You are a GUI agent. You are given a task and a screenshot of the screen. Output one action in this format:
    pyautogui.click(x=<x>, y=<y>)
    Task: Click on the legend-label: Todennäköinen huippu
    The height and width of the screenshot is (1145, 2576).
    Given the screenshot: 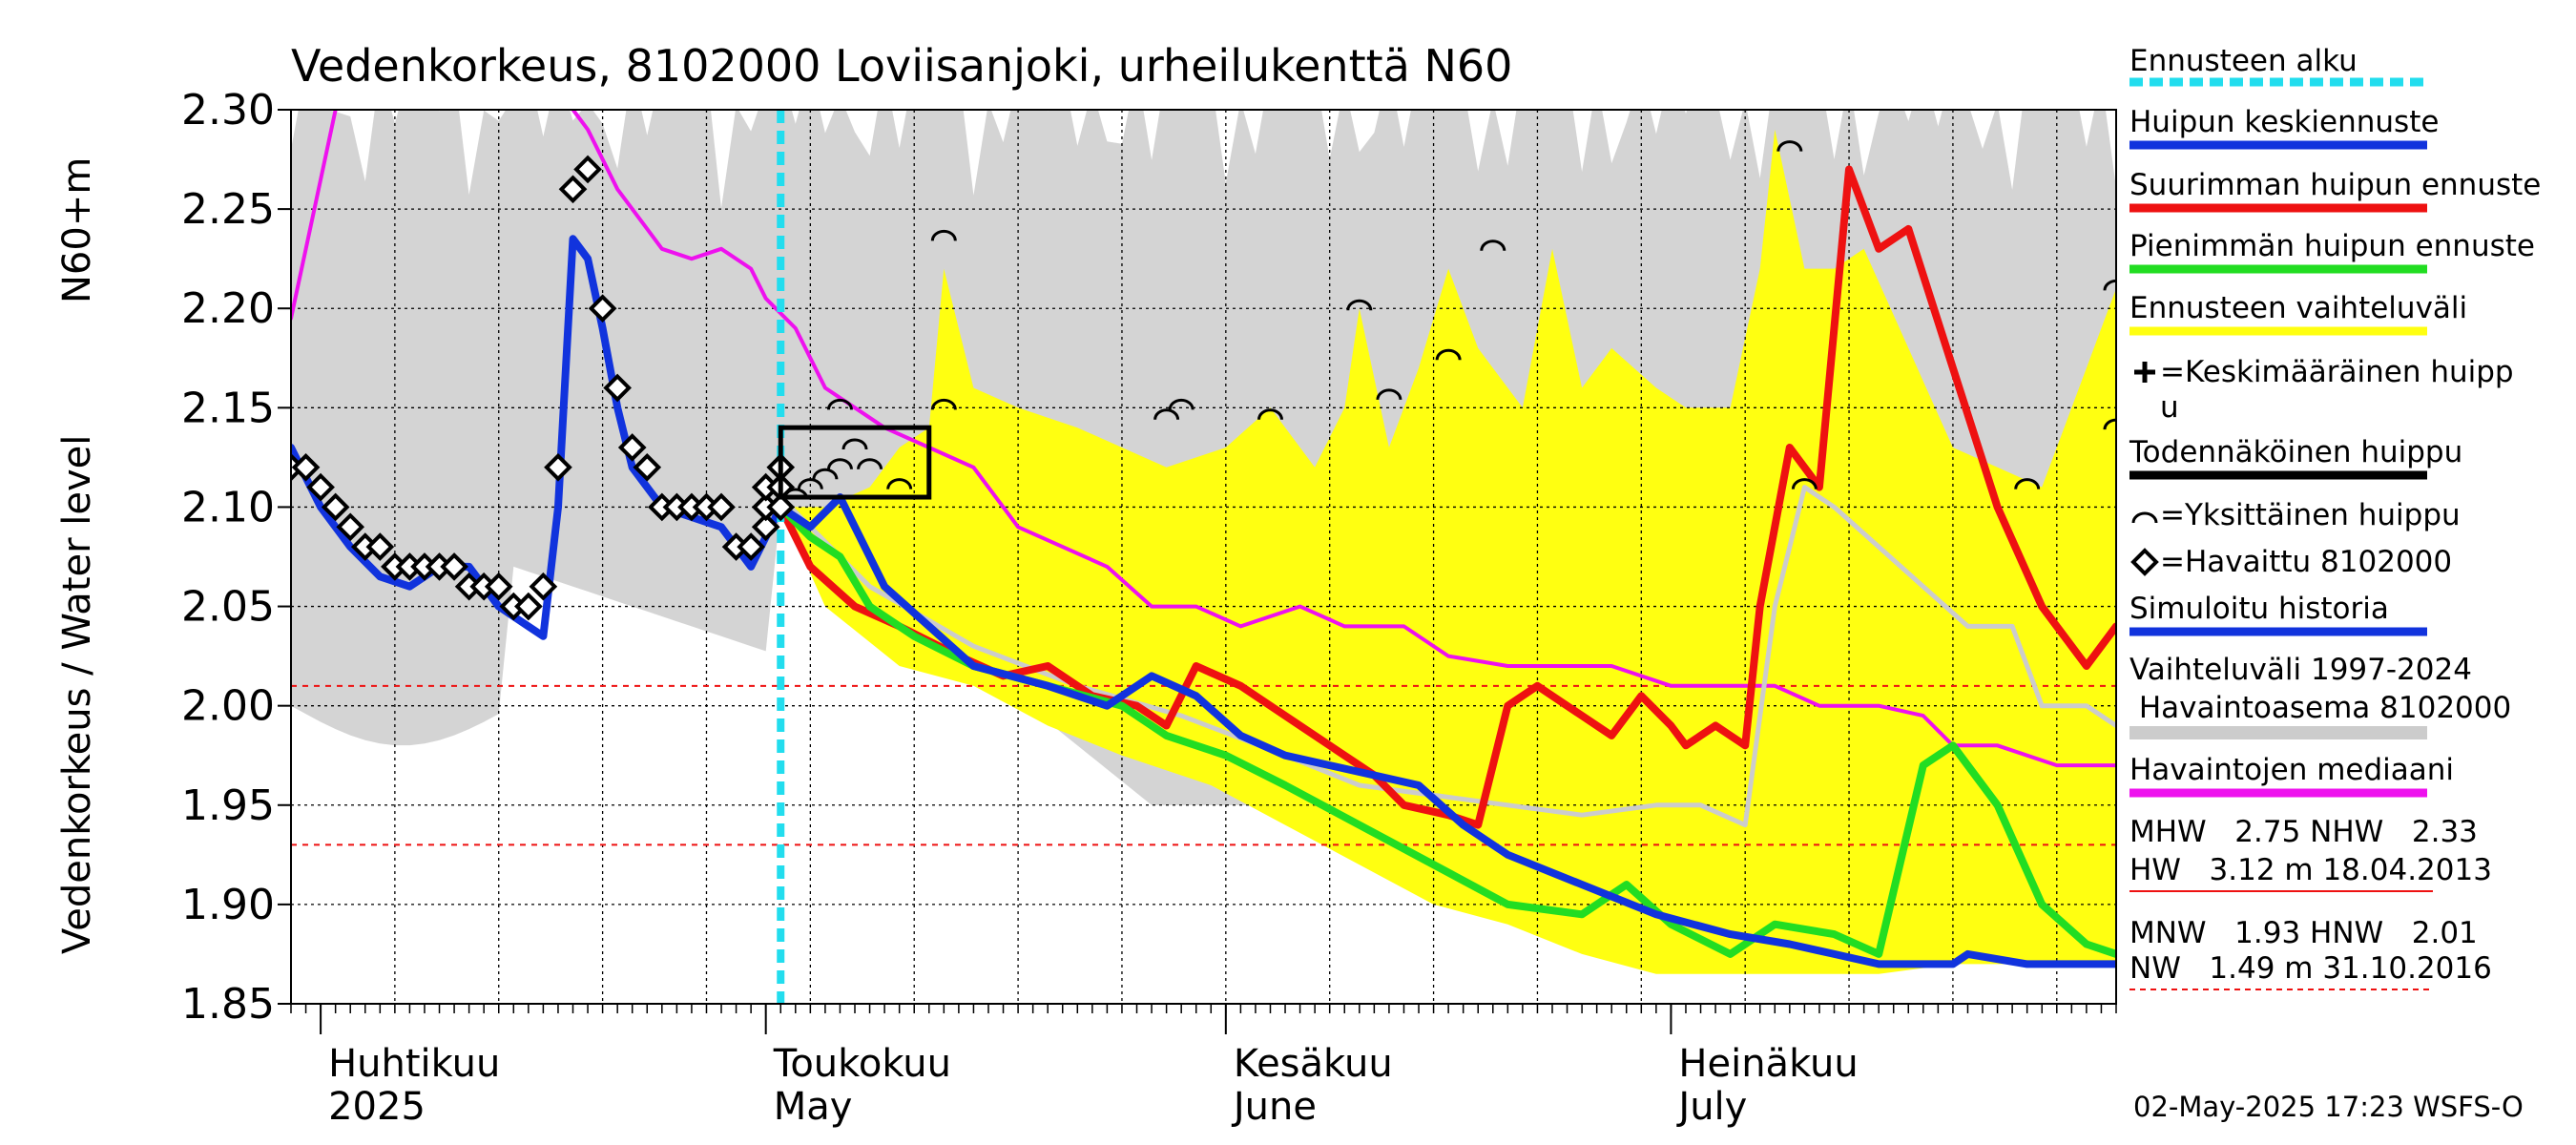 What is the action you would take?
    pyautogui.click(x=2295, y=452)
    